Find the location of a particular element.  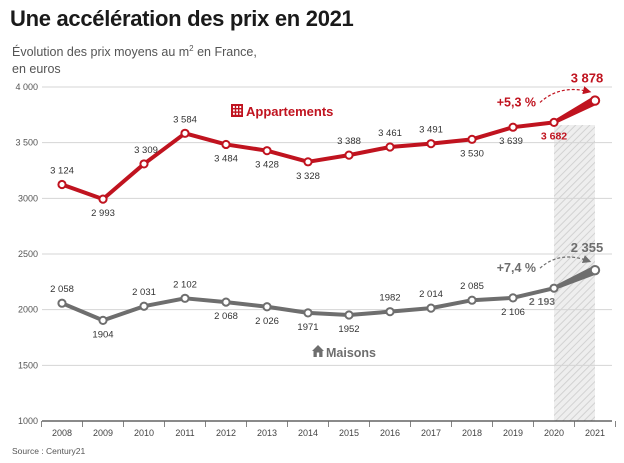

data-label: 3 491 is located at coordinates (431, 130).